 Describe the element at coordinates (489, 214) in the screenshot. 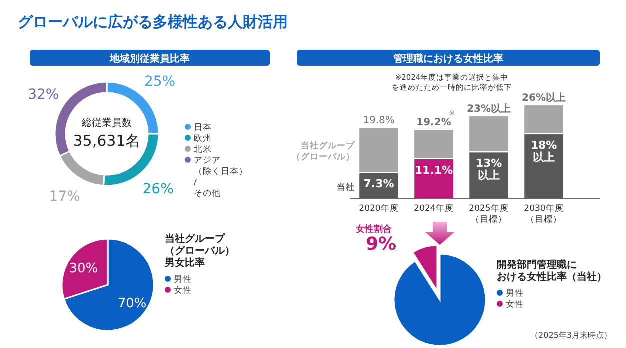

I see `x-tick-label: 2025年度（目標）` at that location.